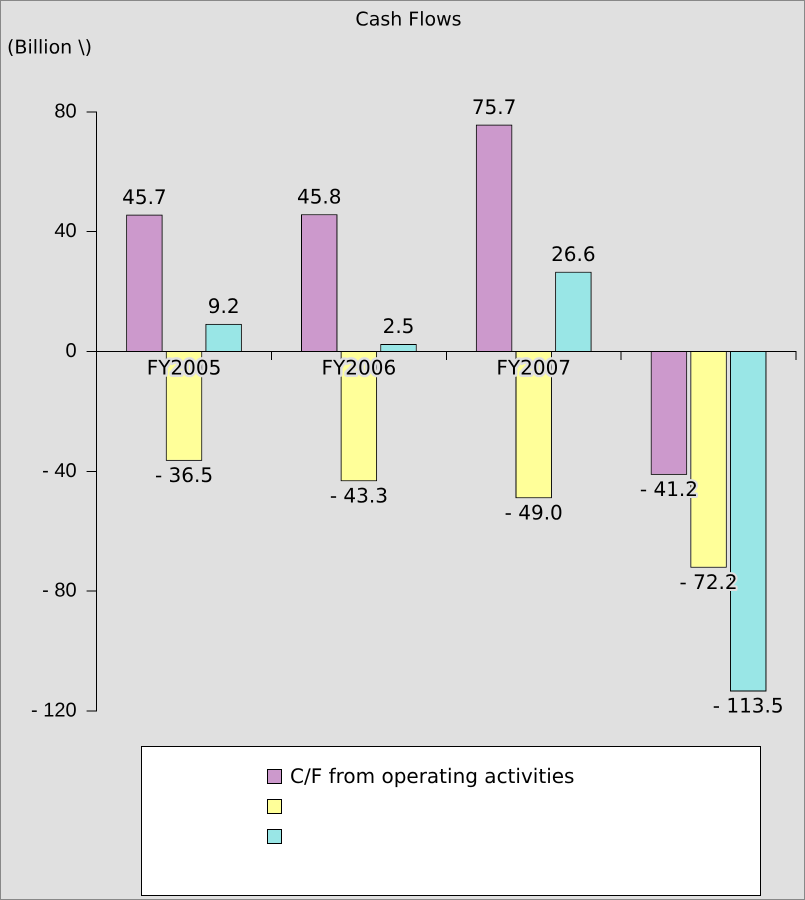 This screenshot has width=805, height=900. Describe the element at coordinates (59, 471) in the screenshot. I see `y-tick-label: - 40` at that location.